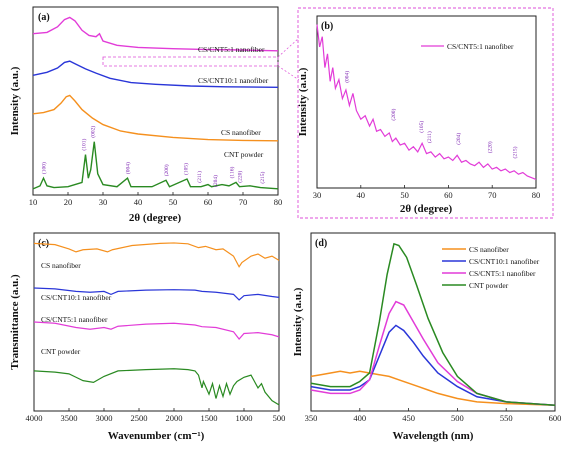 Image resolution: width=576 pixels, height=451 pixels. I want to click on panel-c-x-tick-label: 500, so click(279, 418).